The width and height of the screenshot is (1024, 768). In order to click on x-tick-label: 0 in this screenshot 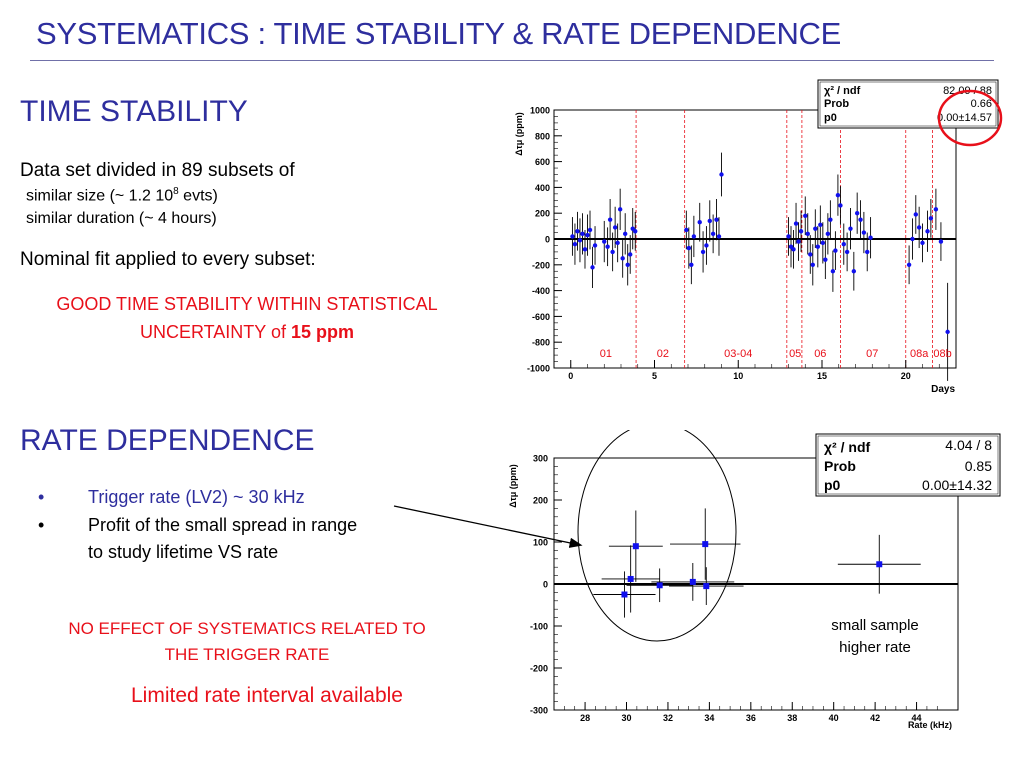, I will do `click(570, 376)`.